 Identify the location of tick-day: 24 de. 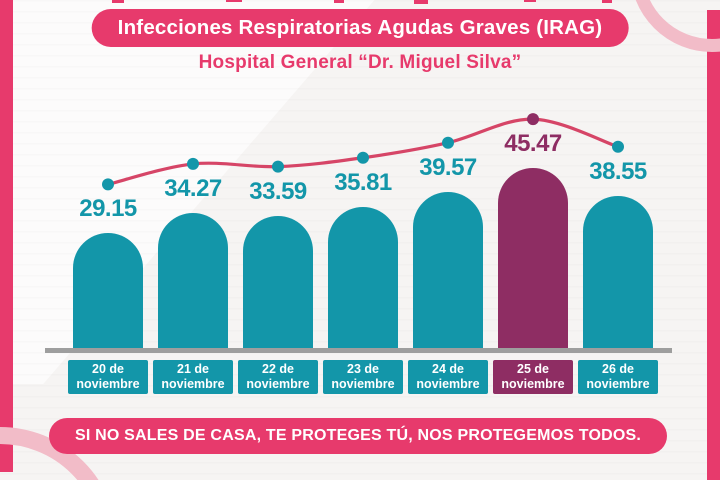
(448, 369).